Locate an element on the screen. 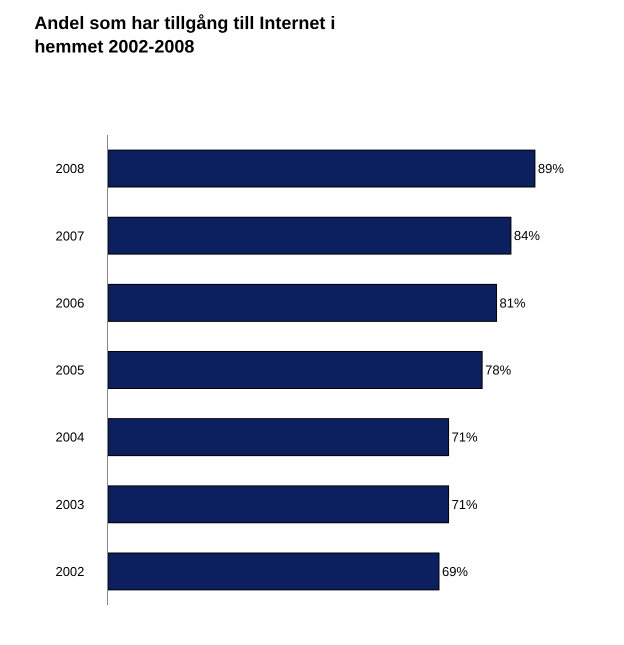  y-tick-label: 2005 is located at coordinates (69, 370).